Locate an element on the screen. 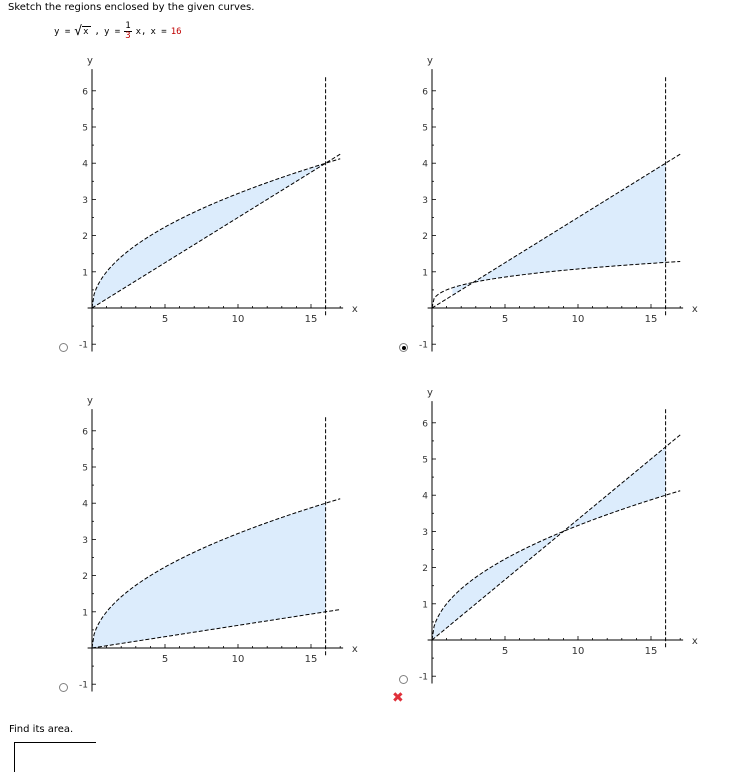 The width and height of the screenshot is (746, 772). eq1-lhs: y = is located at coordinates (62, 31).